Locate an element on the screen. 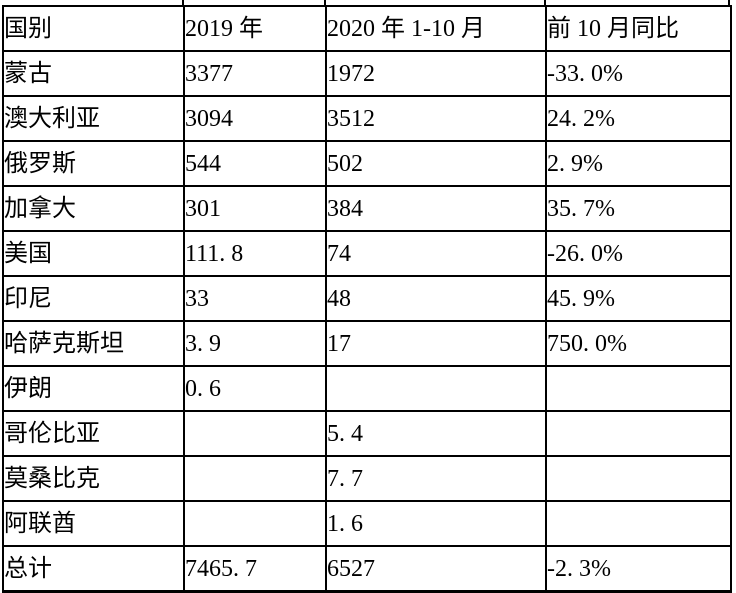  country-cell: 哈萨克斯坦 is located at coordinates (93, 343).